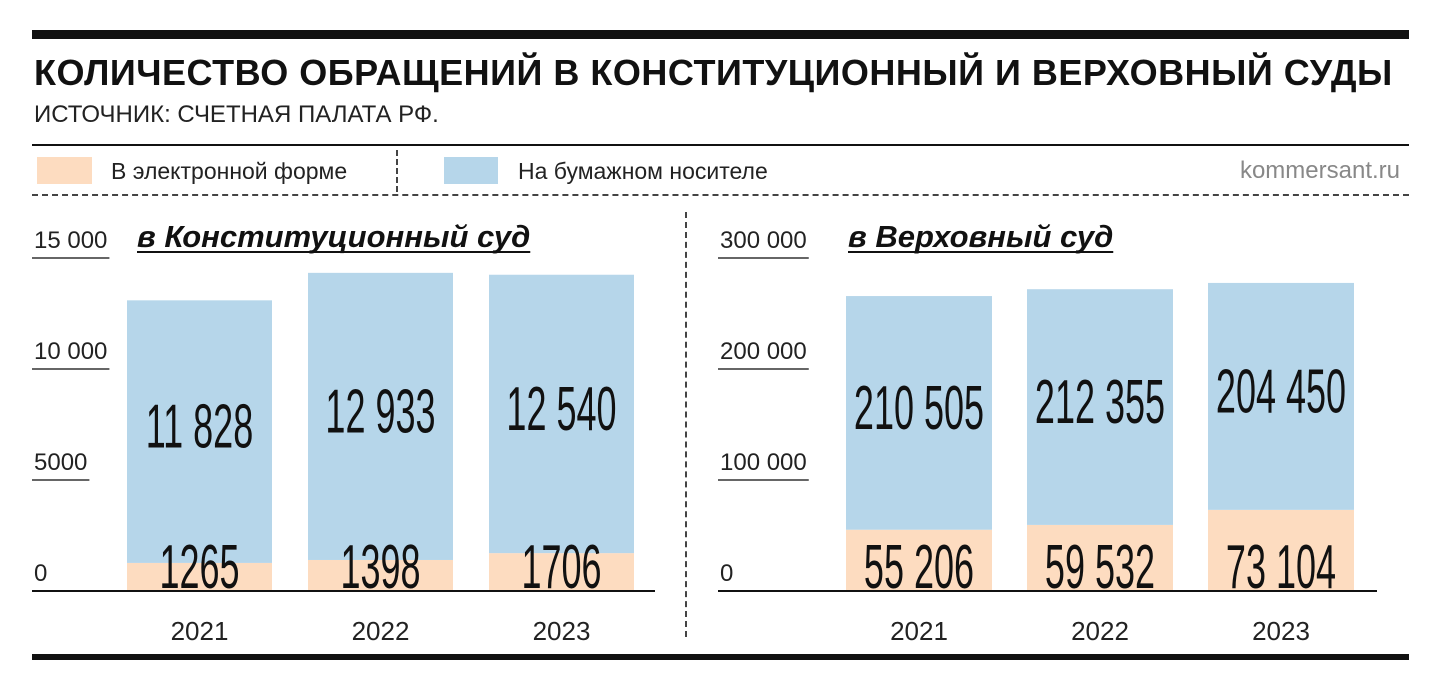 The height and width of the screenshot is (689, 1440). I want to click on data-label-electronic: 59 532, so click(1100, 567).